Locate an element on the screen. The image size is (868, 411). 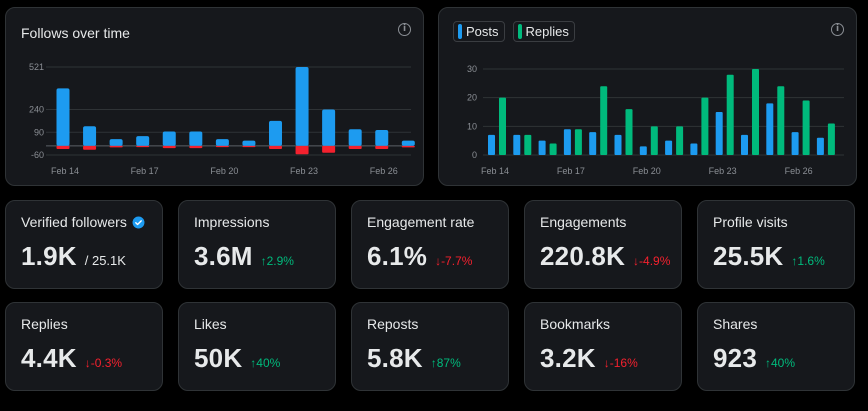
stat-label: Reposts is located at coordinates (392, 324).